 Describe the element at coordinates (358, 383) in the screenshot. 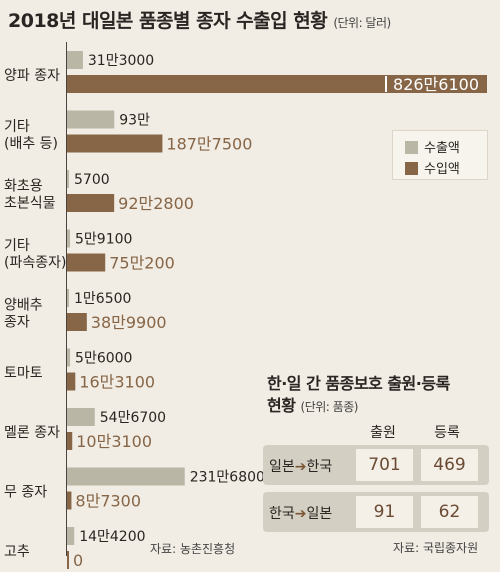

I see `table-title-line1: 한·일 간 품종보호 출원·등록` at that location.